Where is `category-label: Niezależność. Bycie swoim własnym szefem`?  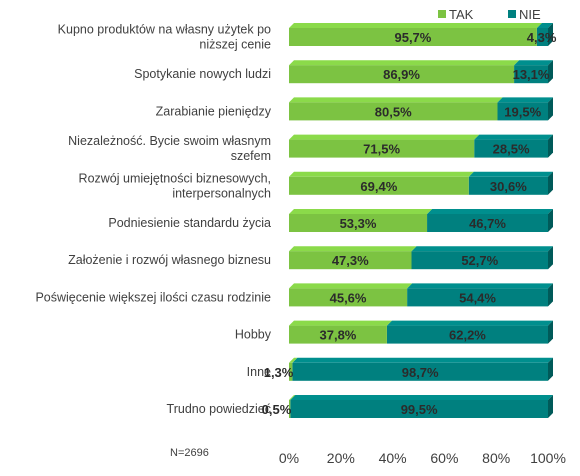
category-label: Niezależność. Bycie swoim własnym szefem is located at coordinates (169, 148).